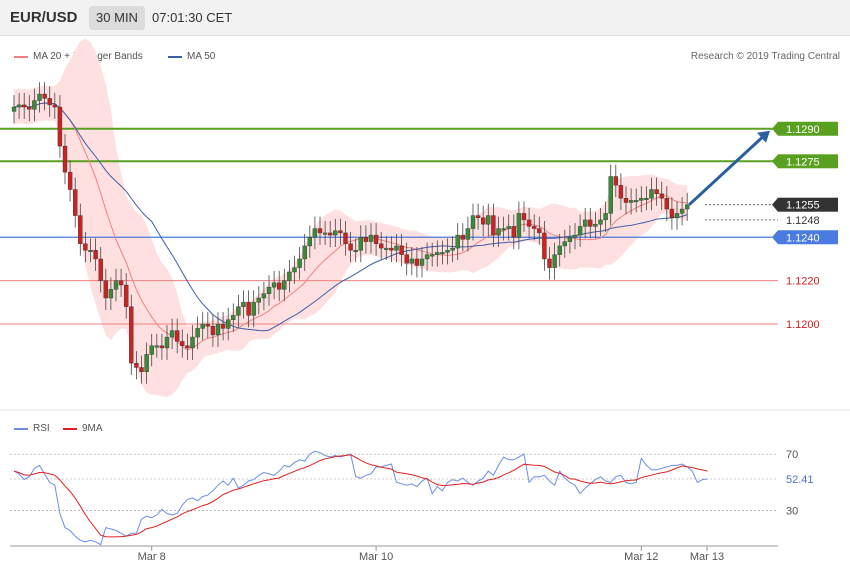 The width and height of the screenshot is (850, 576). I want to click on rsi-ma-legend-label: 9MA, so click(92, 428).